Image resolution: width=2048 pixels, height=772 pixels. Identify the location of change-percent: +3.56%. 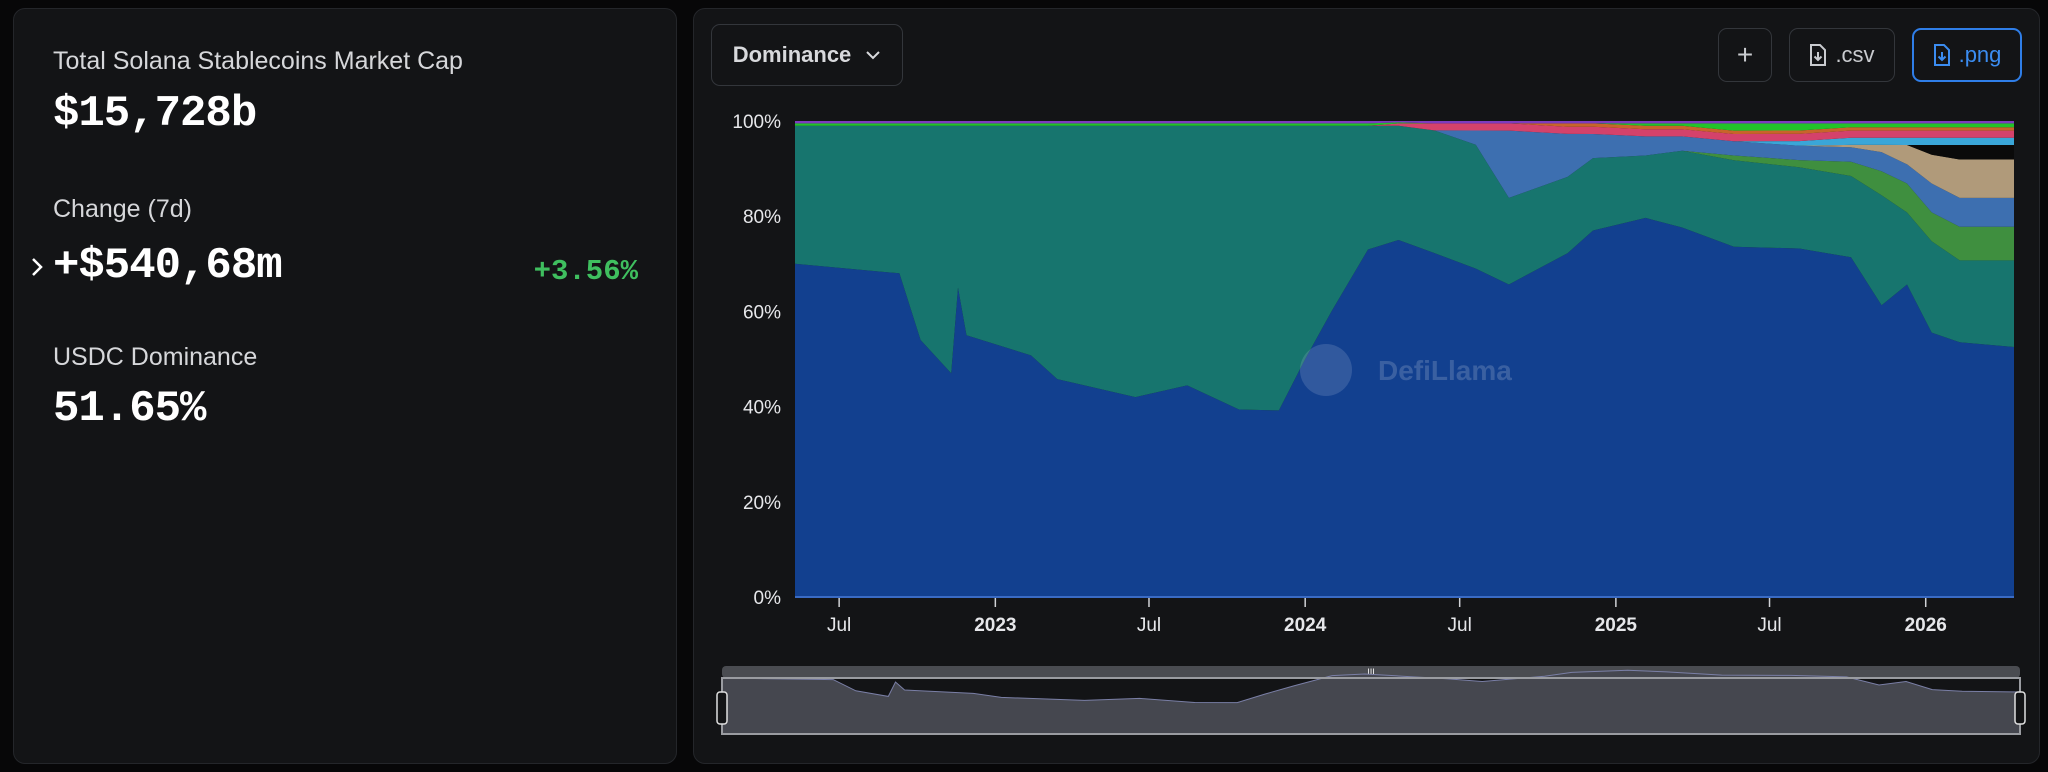
(585, 271).